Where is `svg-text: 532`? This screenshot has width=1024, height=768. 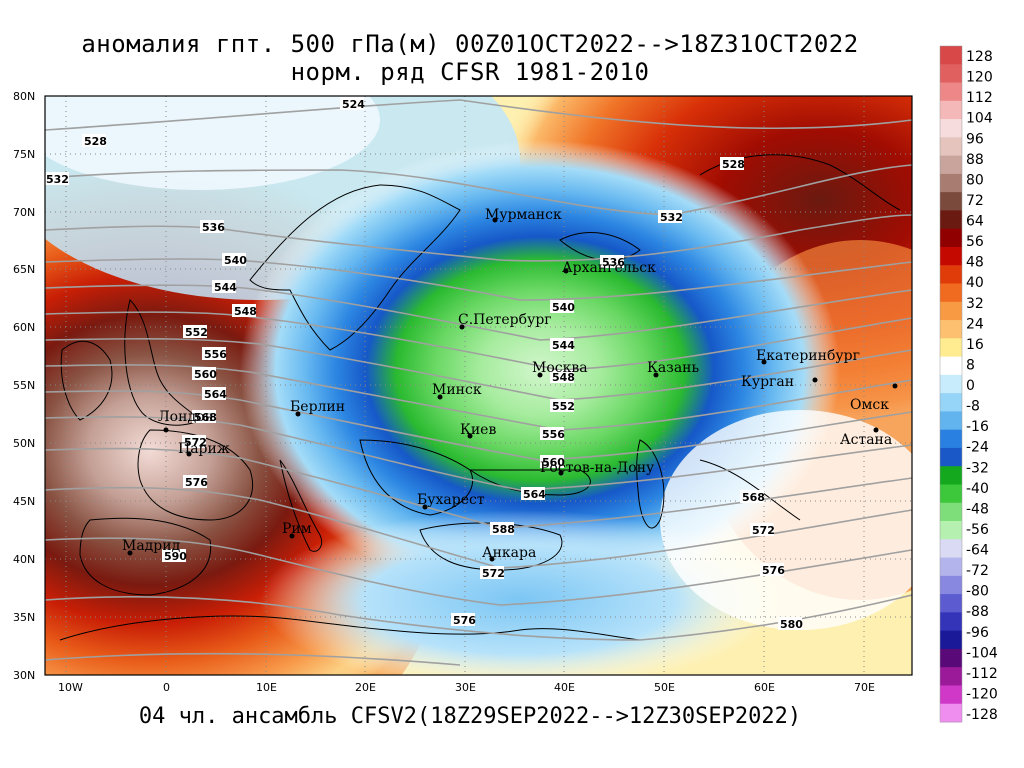
svg-text: 532 is located at coordinates (671, 217).